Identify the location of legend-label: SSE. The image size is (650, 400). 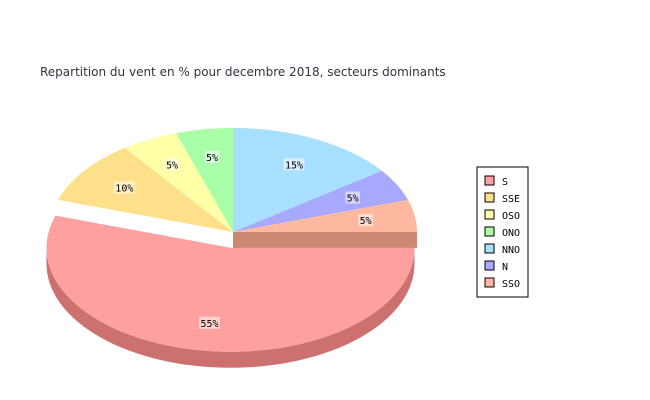
(511, 199).